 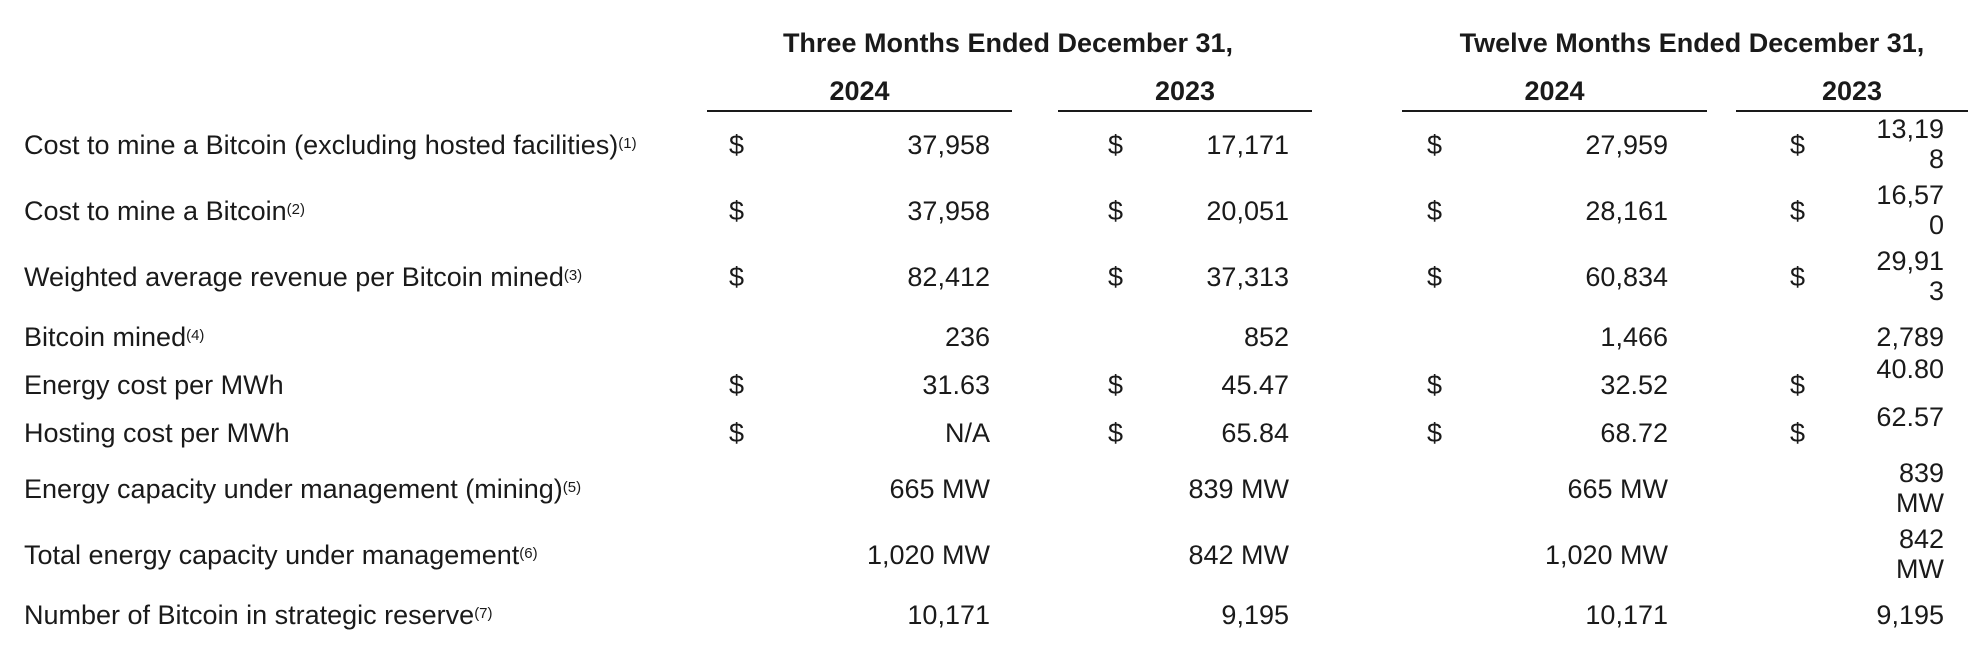 I want to click on cell-value: 68.72, so click(x=1634, y=433).